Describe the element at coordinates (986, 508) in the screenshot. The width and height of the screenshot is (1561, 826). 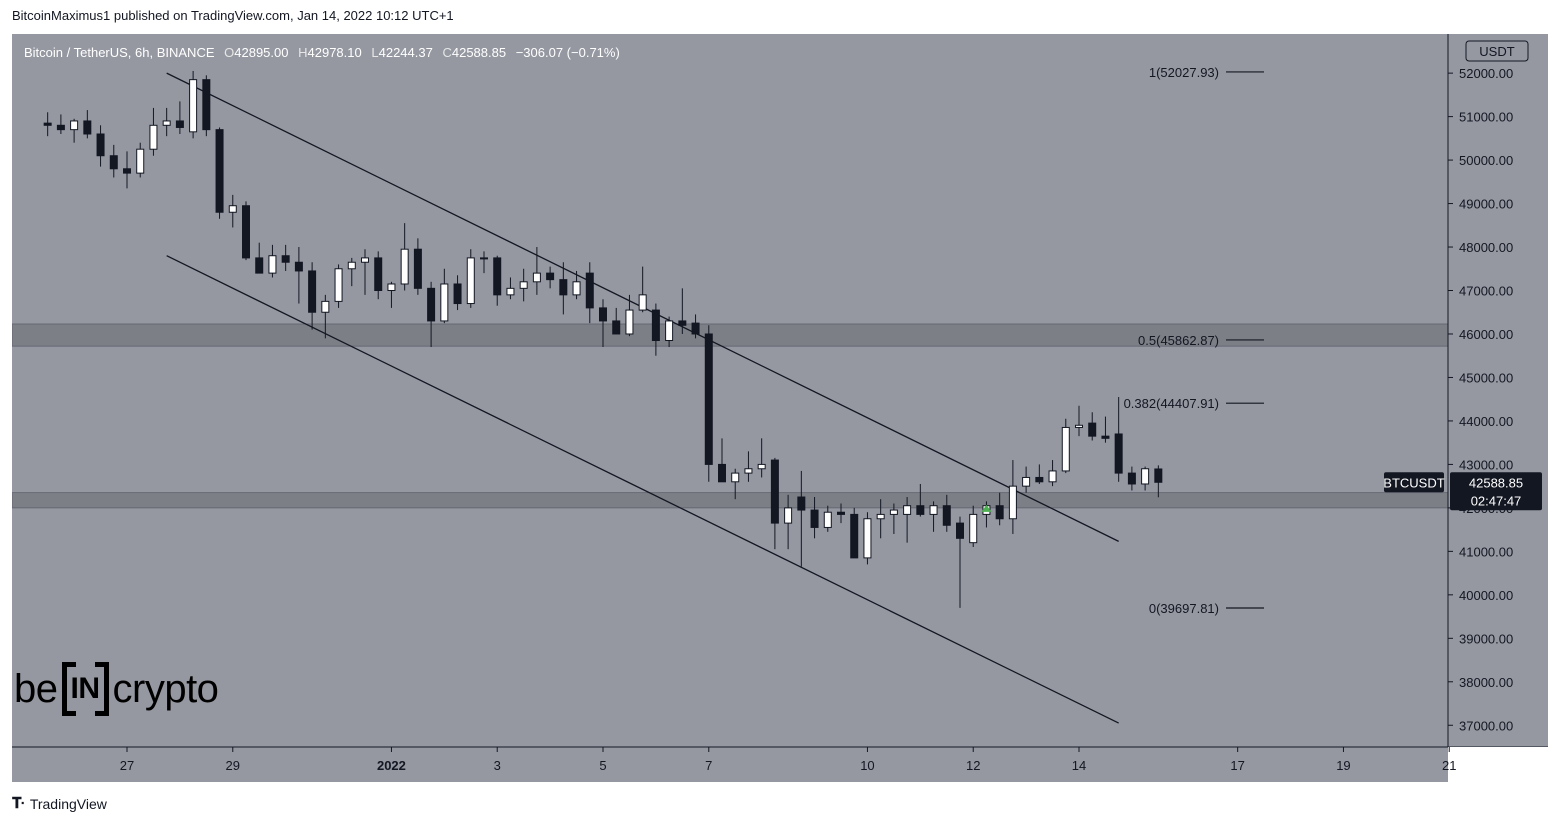
I see `signal-arrow-icon` at that location.